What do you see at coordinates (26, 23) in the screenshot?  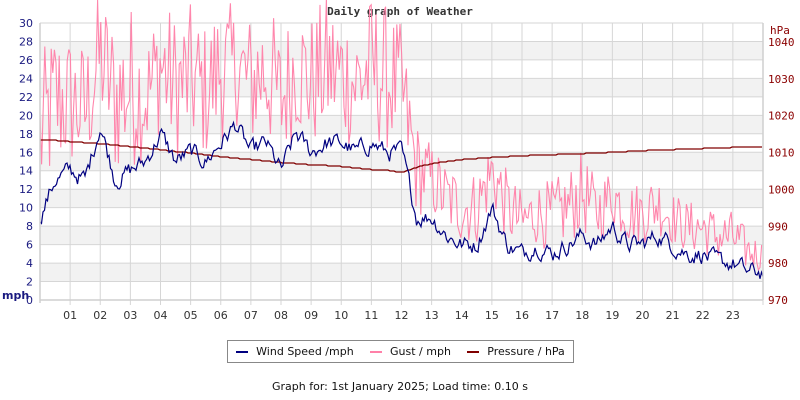 I see `y-tick-left: 30` at bounding box center [26, 23].